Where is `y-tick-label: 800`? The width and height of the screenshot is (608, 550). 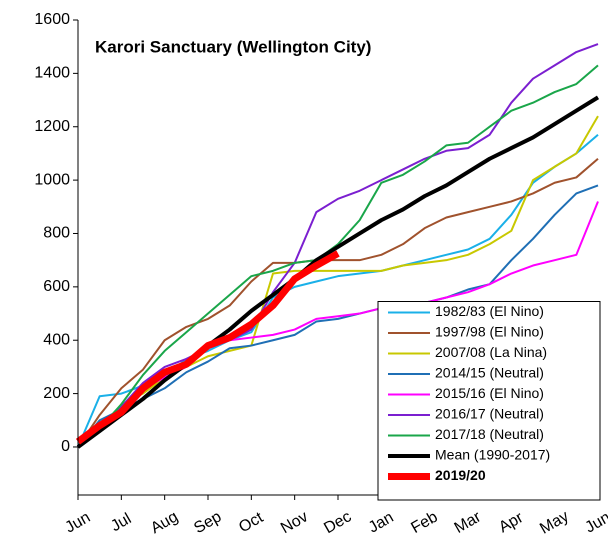 y-tick-label: 800 is located at coordinates (56, 233).